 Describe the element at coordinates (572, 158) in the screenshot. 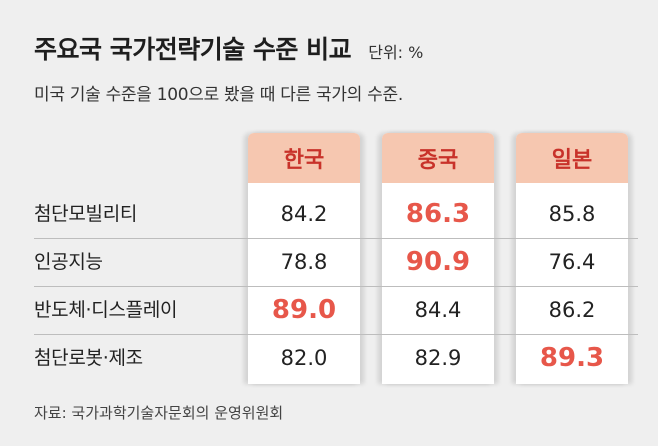

I see `column-header: 일본` at that location.